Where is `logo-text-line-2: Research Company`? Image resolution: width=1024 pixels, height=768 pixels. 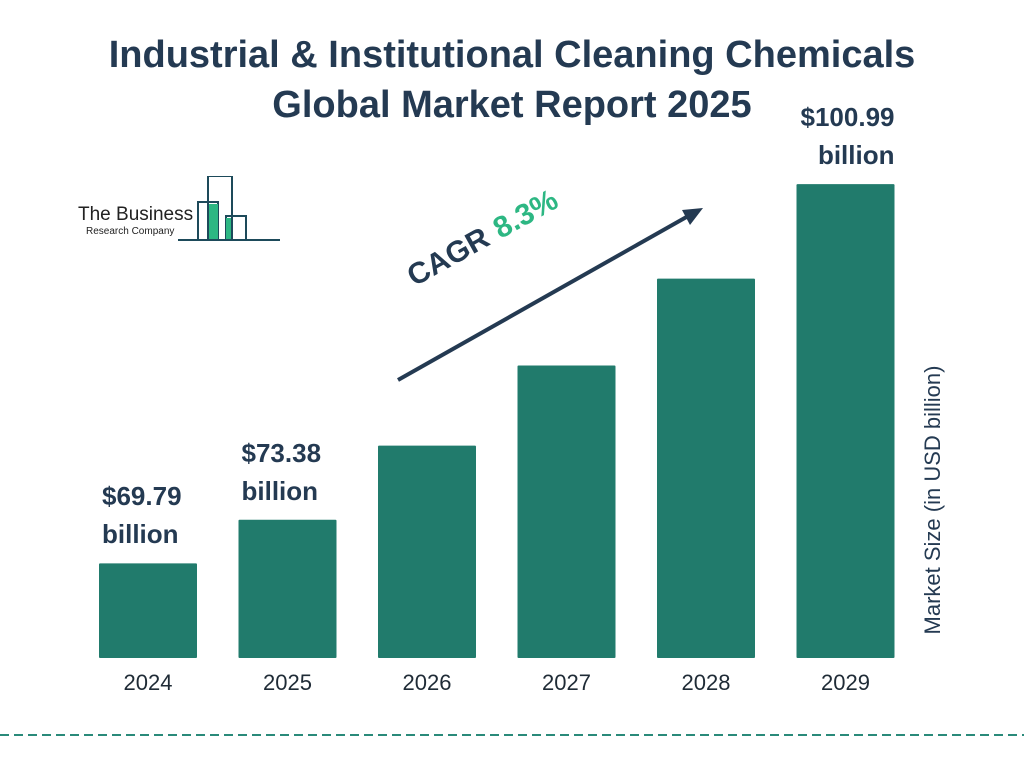 logo-text-line-2: Research Company is located at coordinates (130, 231).